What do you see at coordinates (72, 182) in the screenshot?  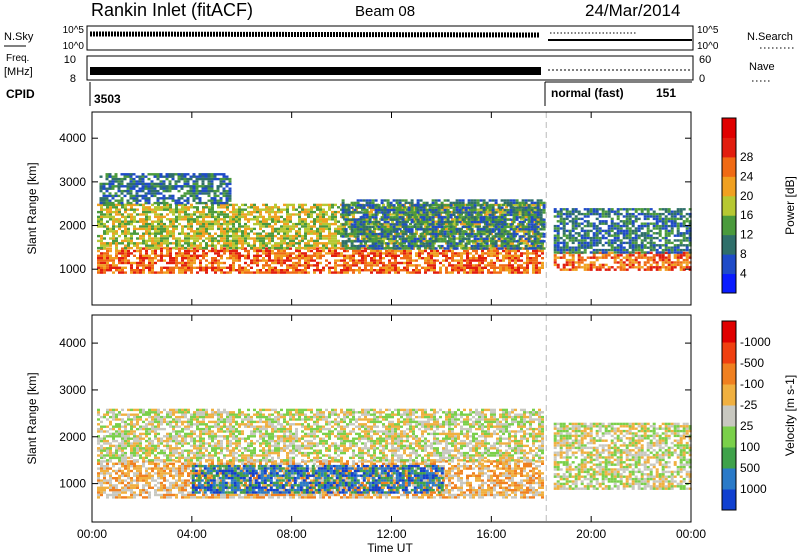 I see `power-ytick-label-2: 3000` at bounding box center [72, 182].